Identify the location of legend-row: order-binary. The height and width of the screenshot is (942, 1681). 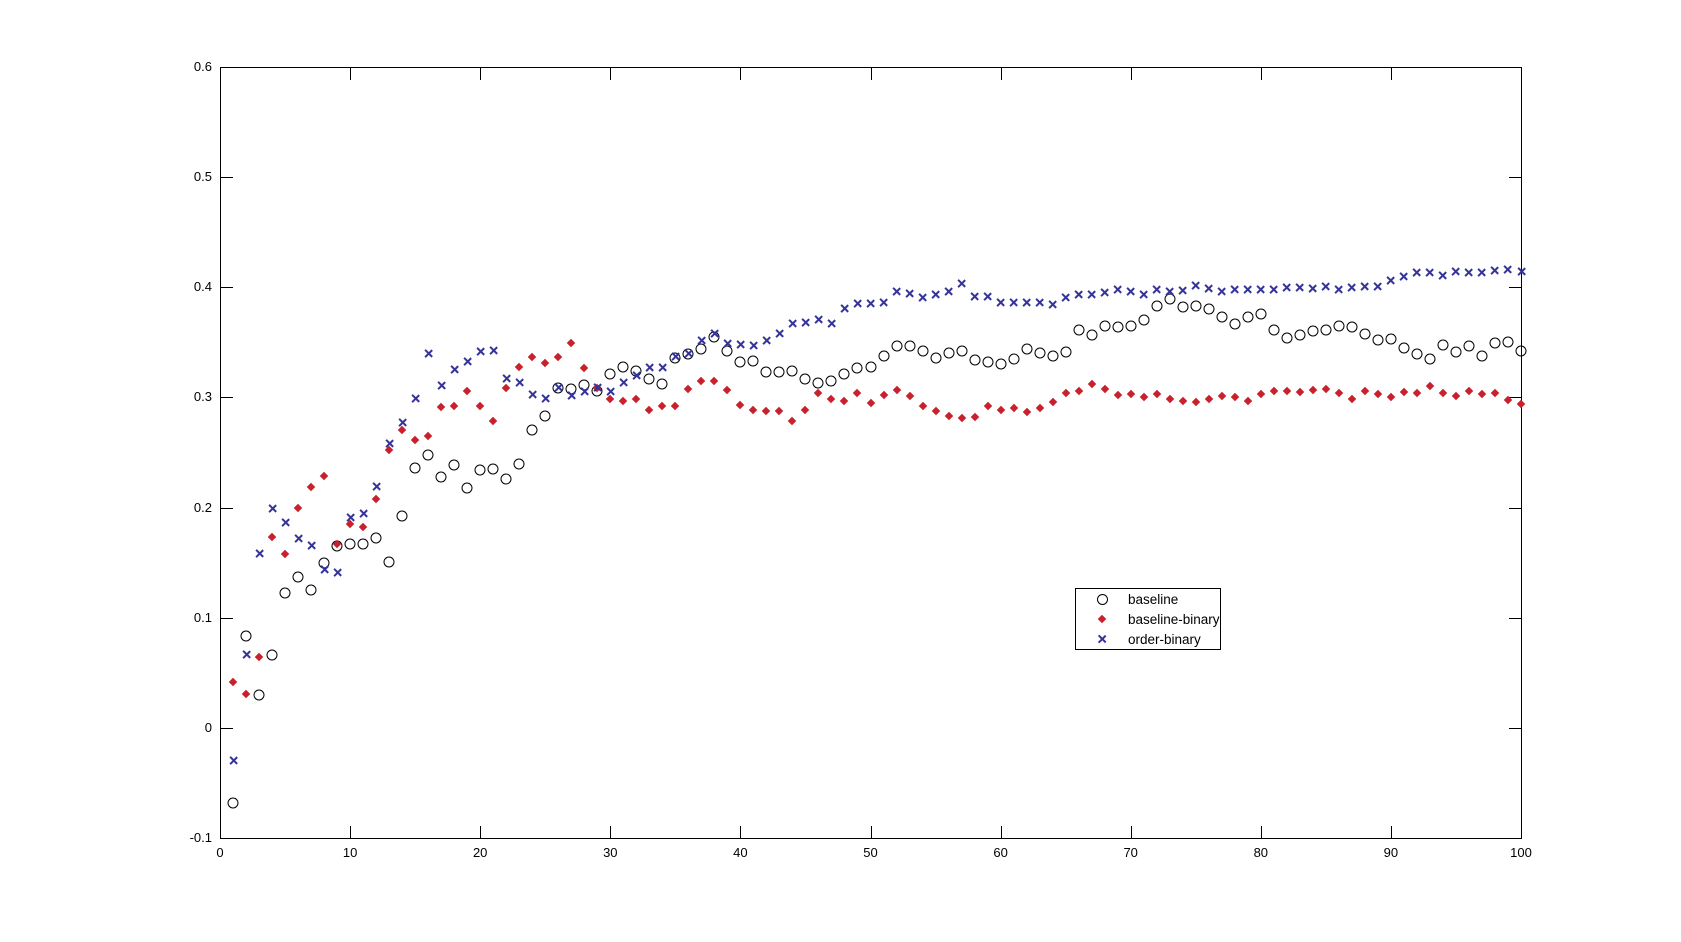
(1148, 639).